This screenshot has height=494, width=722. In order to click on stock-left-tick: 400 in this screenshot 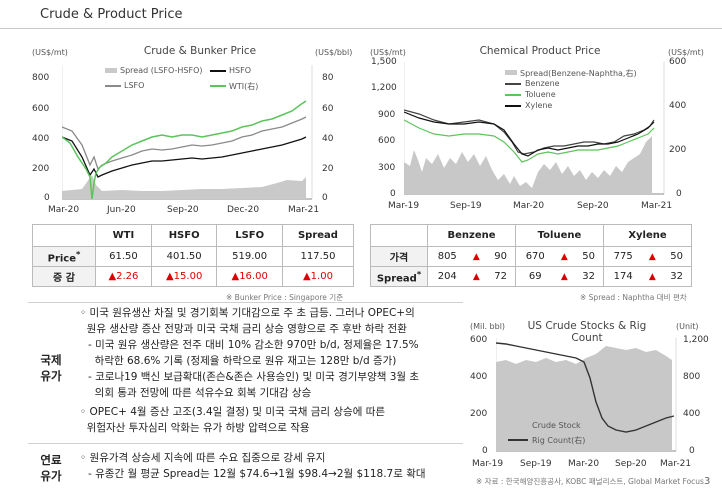, I will do `click(479, 377)`.